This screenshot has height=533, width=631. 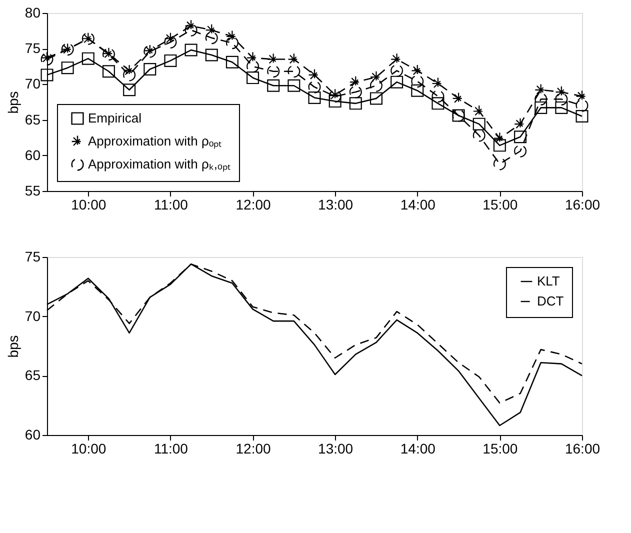 What do you see at coordinates (32, 190) in the screenshot?
I see `y-tick-label: 55` at bounding box center [32, 190].